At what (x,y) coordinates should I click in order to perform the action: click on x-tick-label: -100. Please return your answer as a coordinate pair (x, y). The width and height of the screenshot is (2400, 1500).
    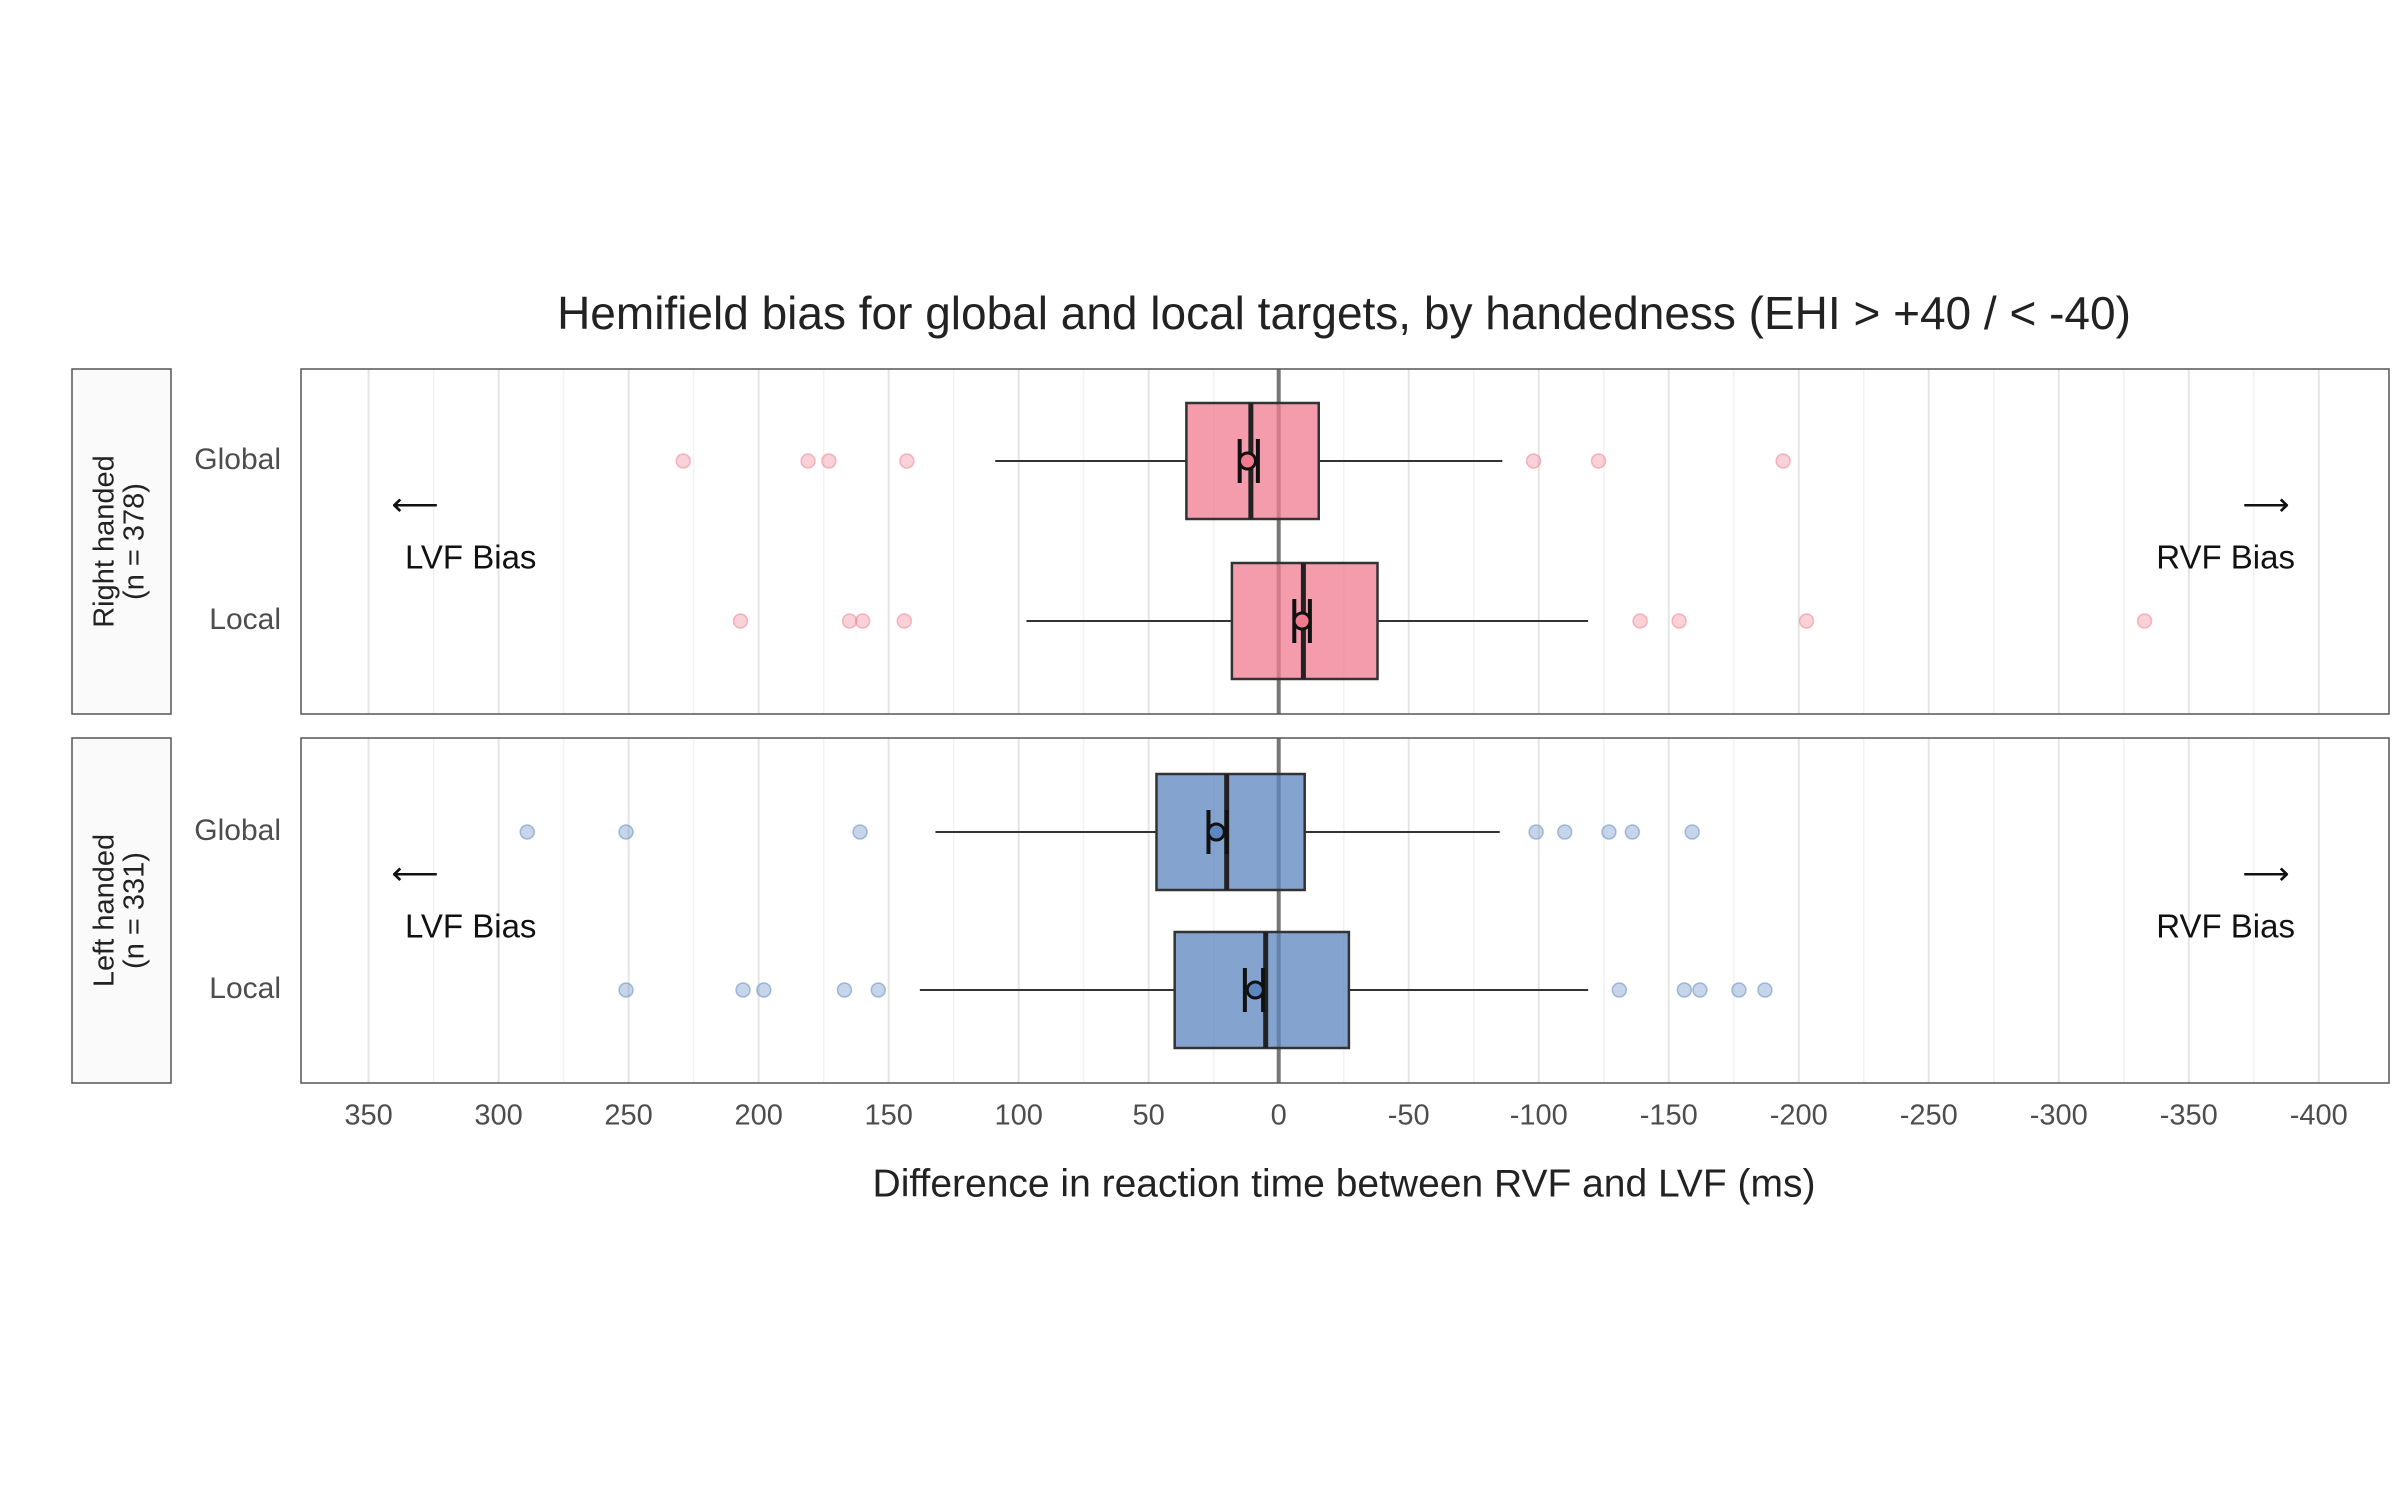
    Looking at the image, I should click on (1539, 1116).